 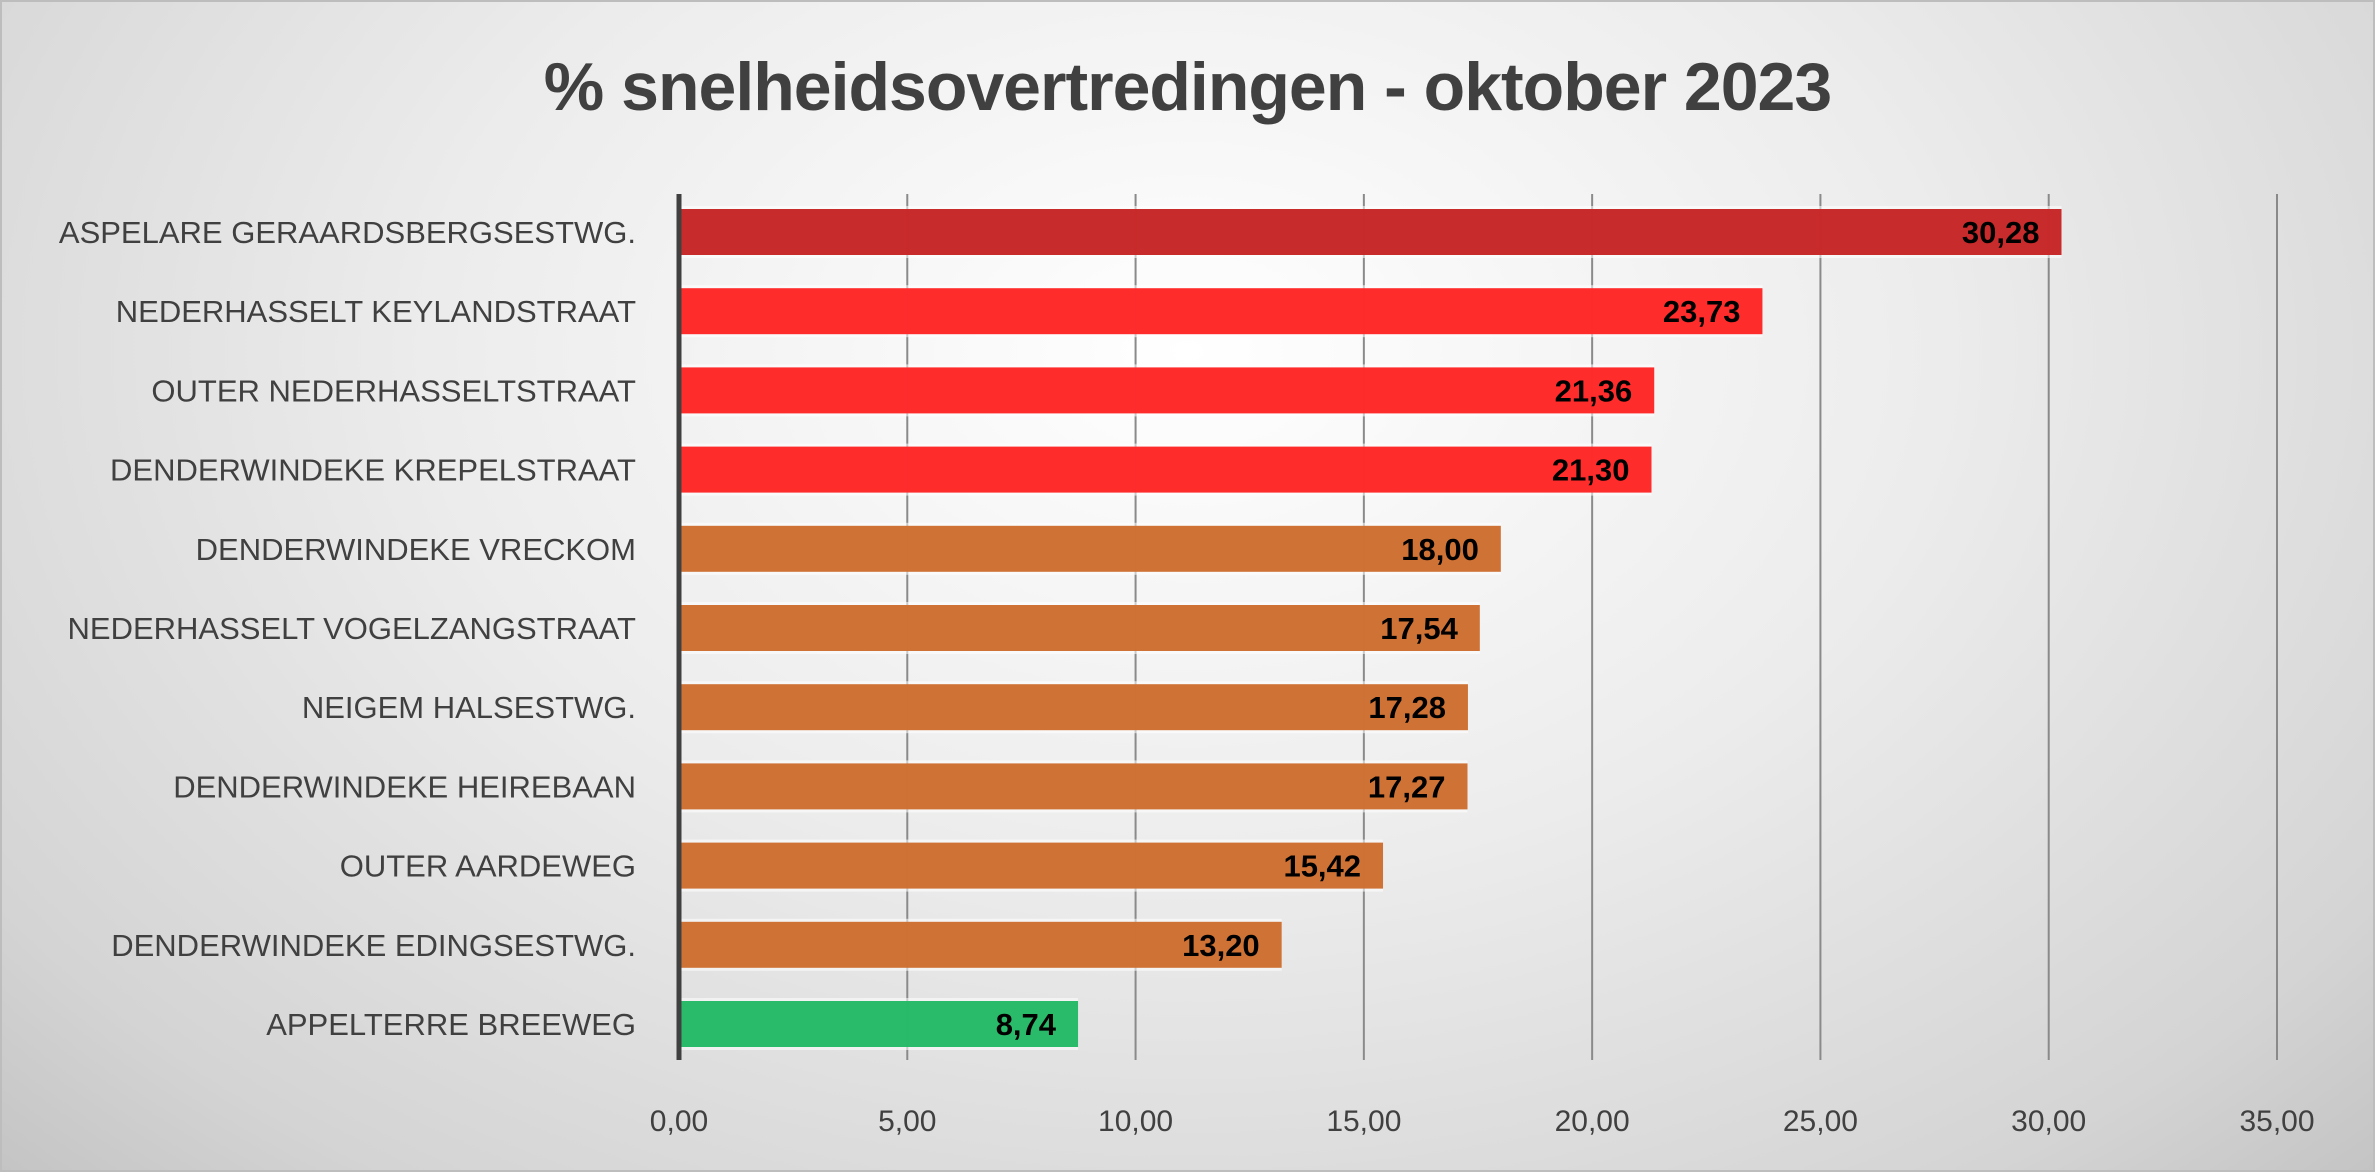 I want to click on x-tick-label: 25,00, so click(x=1820, y=1121).